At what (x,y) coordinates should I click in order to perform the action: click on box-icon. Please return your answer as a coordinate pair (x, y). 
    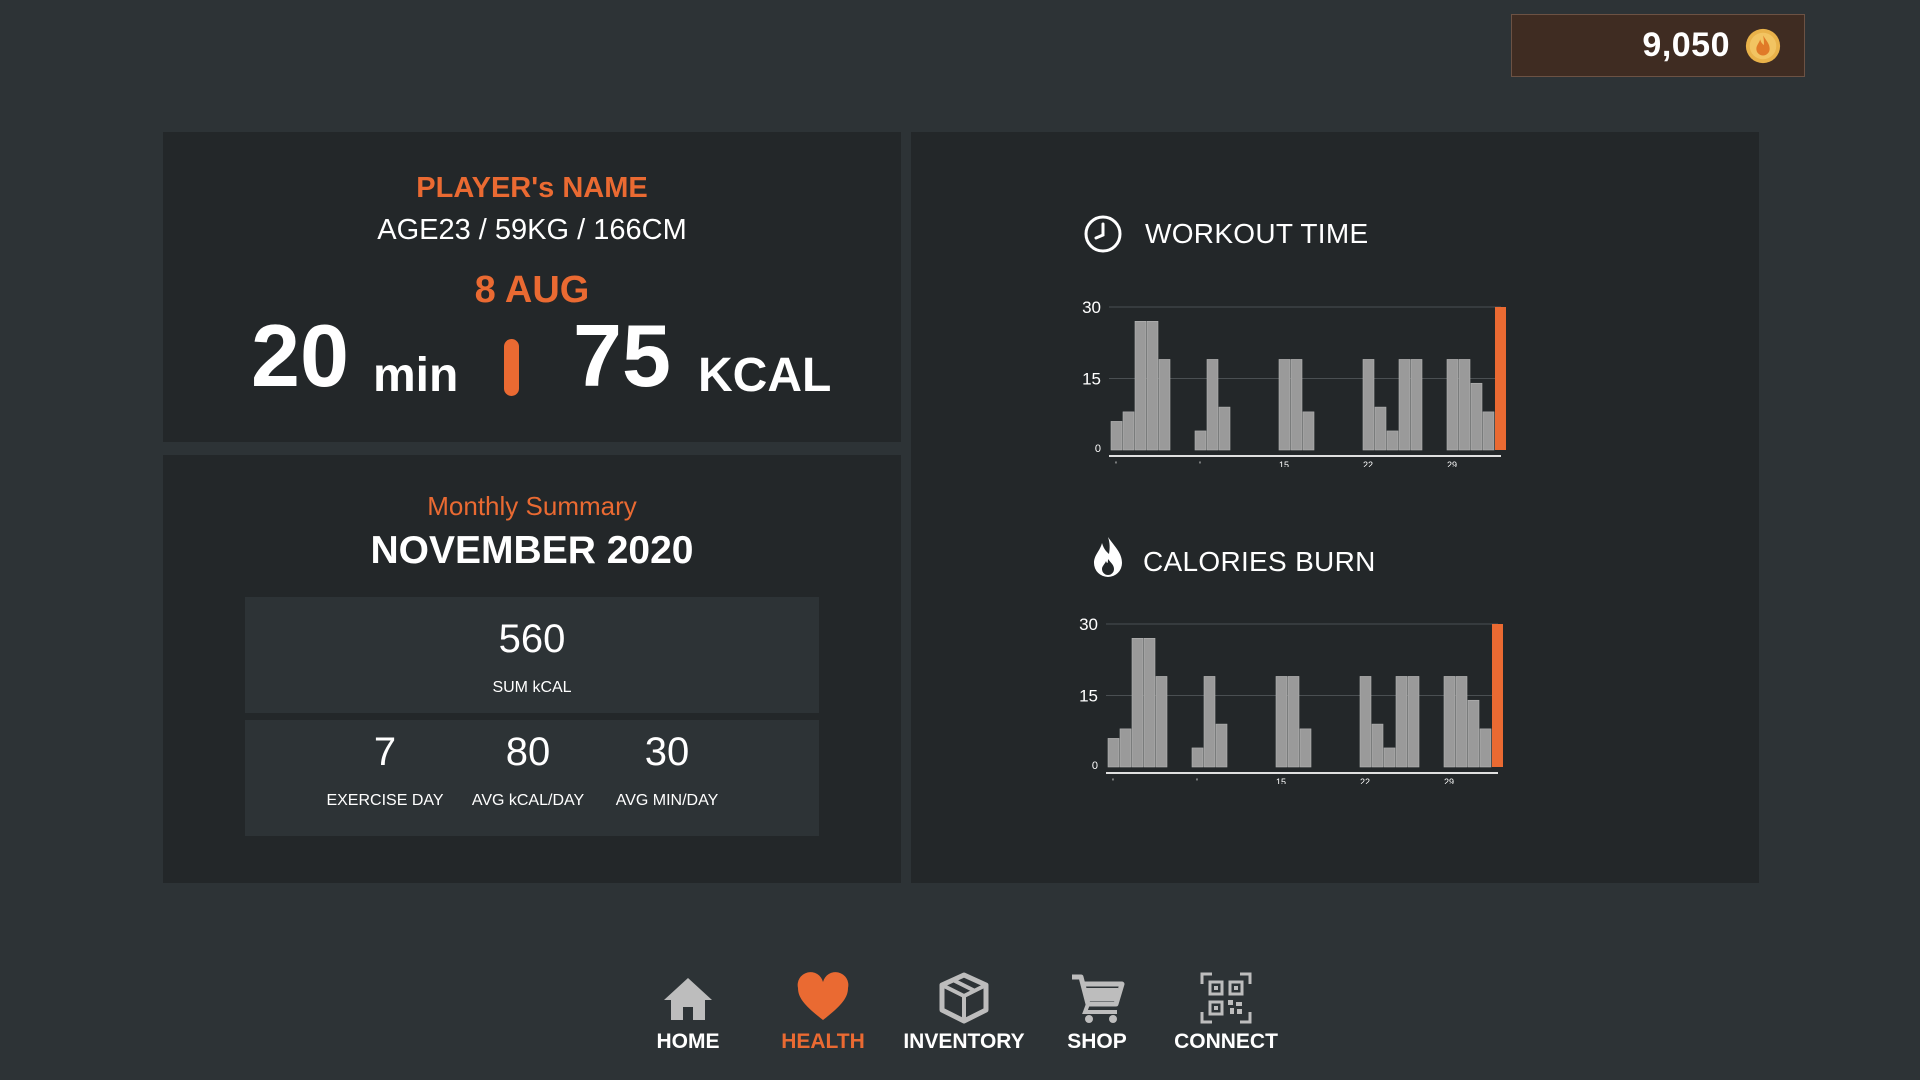
    Looking at the image, I should click on (964, 998).